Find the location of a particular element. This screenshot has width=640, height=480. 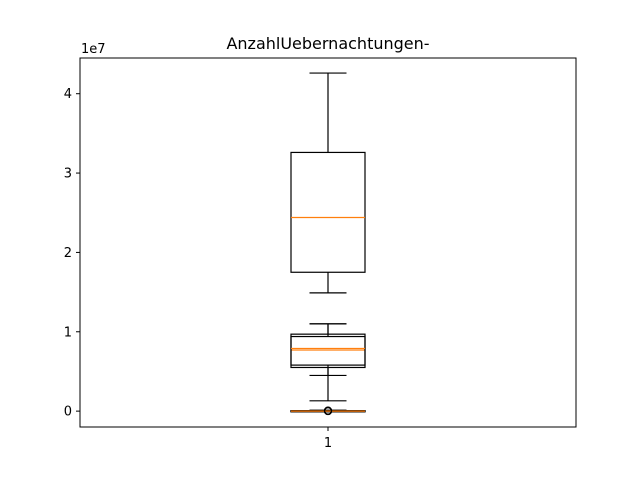

y-tick-label: 0 is located at coordinates (68, 412).